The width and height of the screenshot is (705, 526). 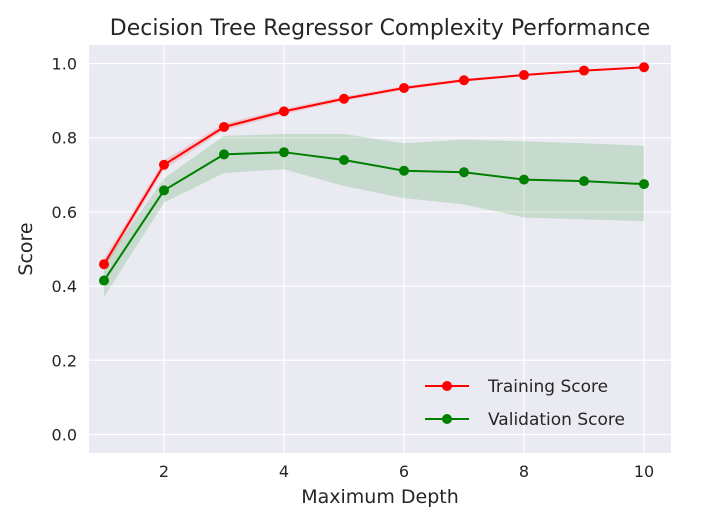 I want to click on y-tick-label: 0.8, so click(x=64, y=138).